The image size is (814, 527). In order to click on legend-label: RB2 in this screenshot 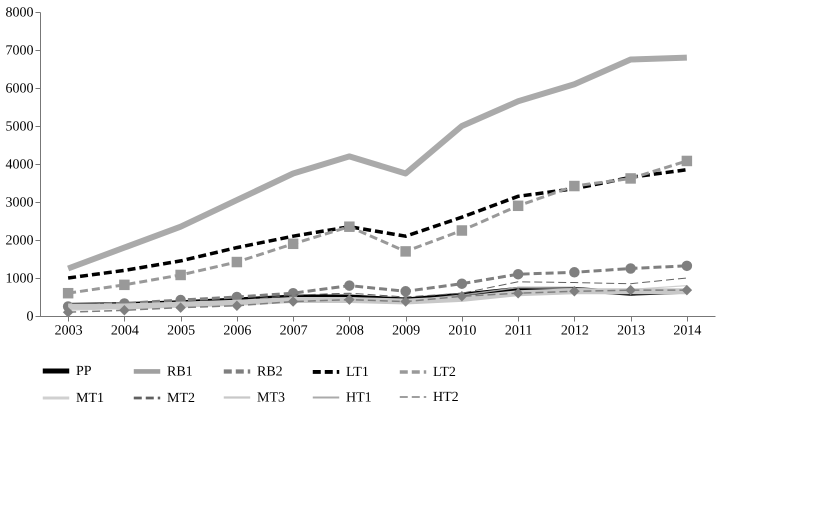, I will do `click(270, 372)`.